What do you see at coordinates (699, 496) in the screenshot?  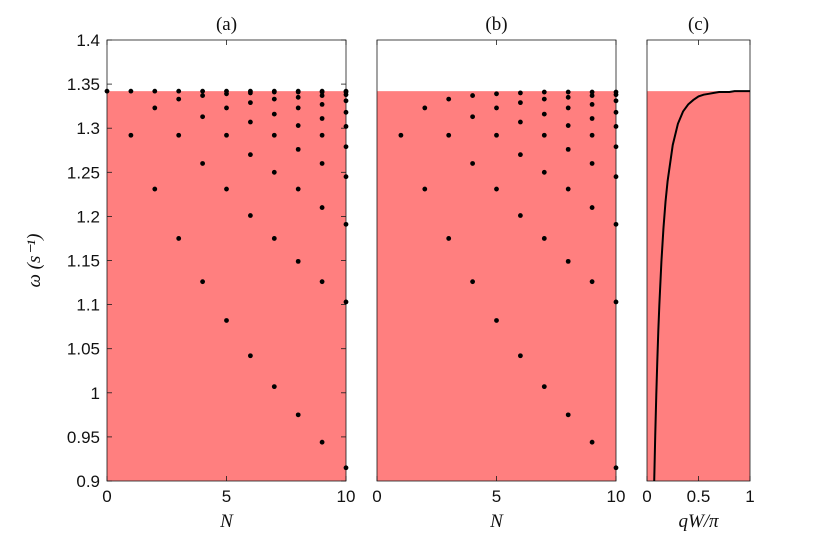 I see `x-tick-label: 0.5` at bounding box center [699, 496].